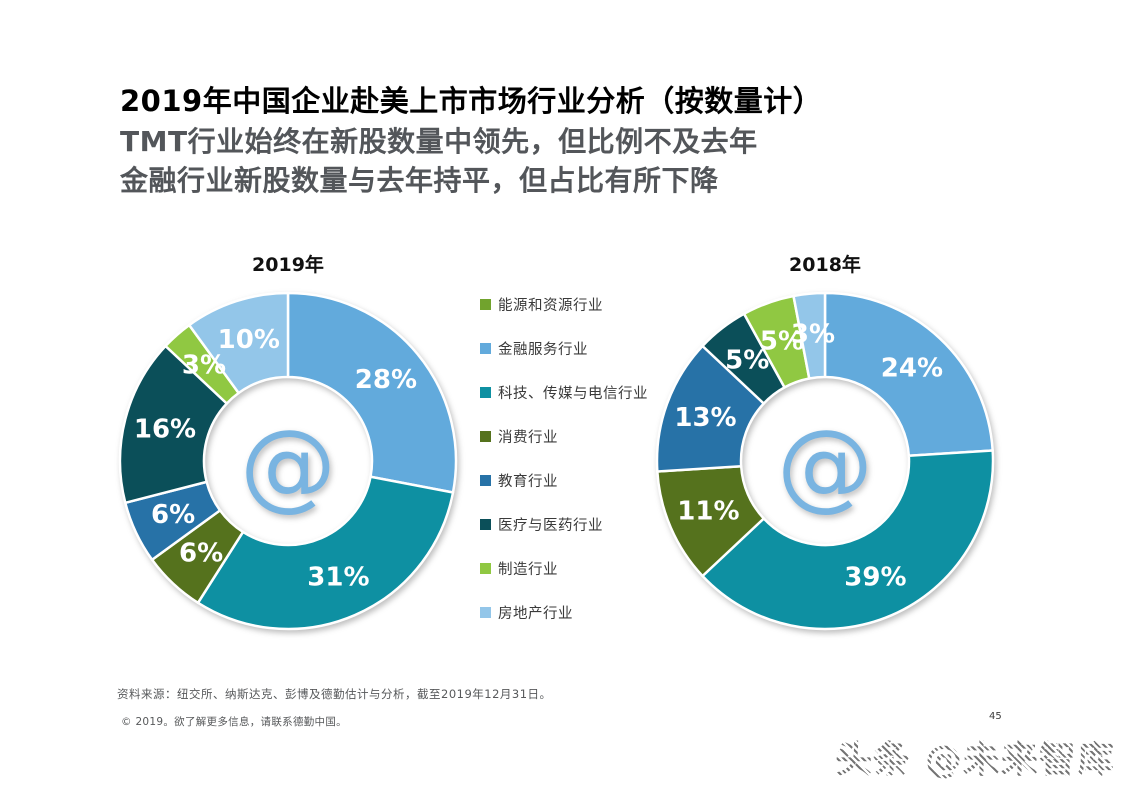 This screenshot has height=793, width=1122. I want to click on slice-value-label-0-0: 28%, so click(386, 380).